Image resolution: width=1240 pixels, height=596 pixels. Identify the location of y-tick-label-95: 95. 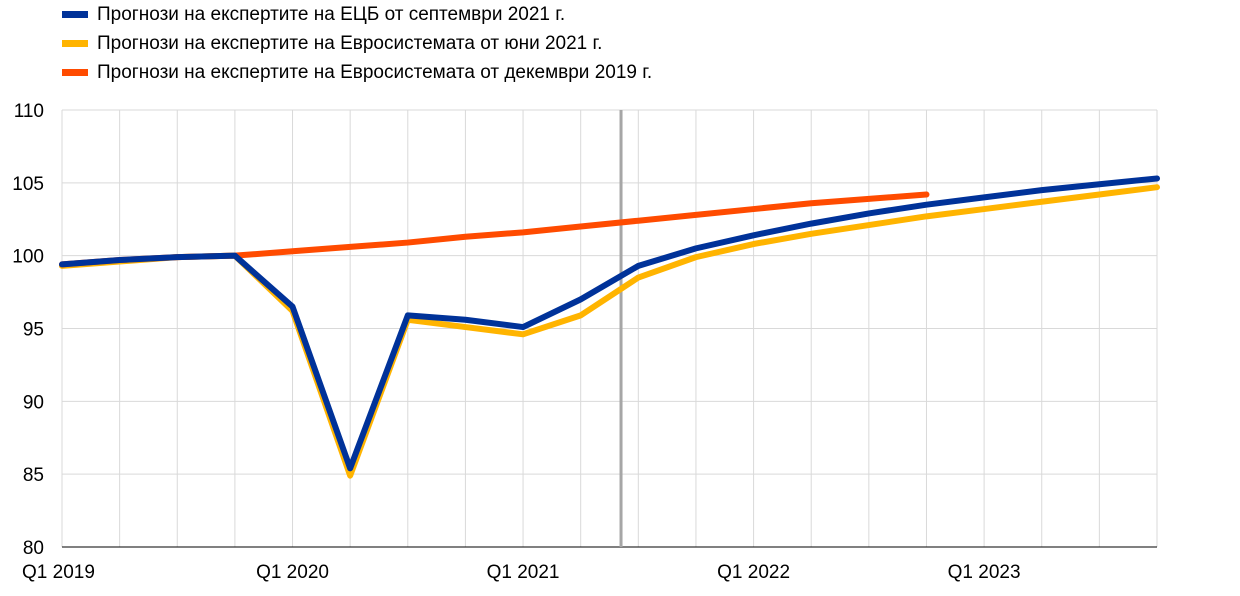
(33, 330).